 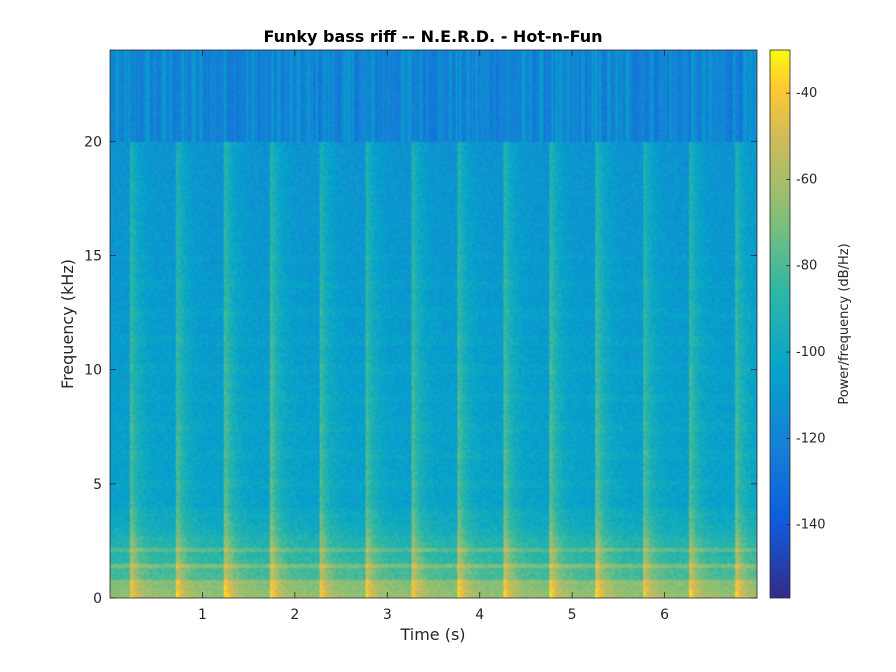 What do you see at coordinates (387, 615) in the screenshot?
I see `x-tick-label: 3` at bounding box center [387, 615].